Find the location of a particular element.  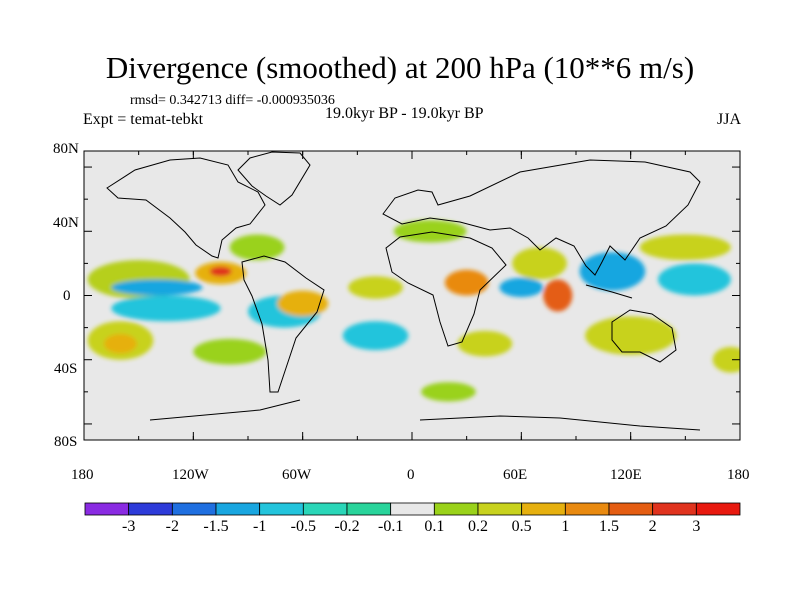

period-label: 19.0kyr BP - 19.0kyr BP is located at coordinates (404, 113).